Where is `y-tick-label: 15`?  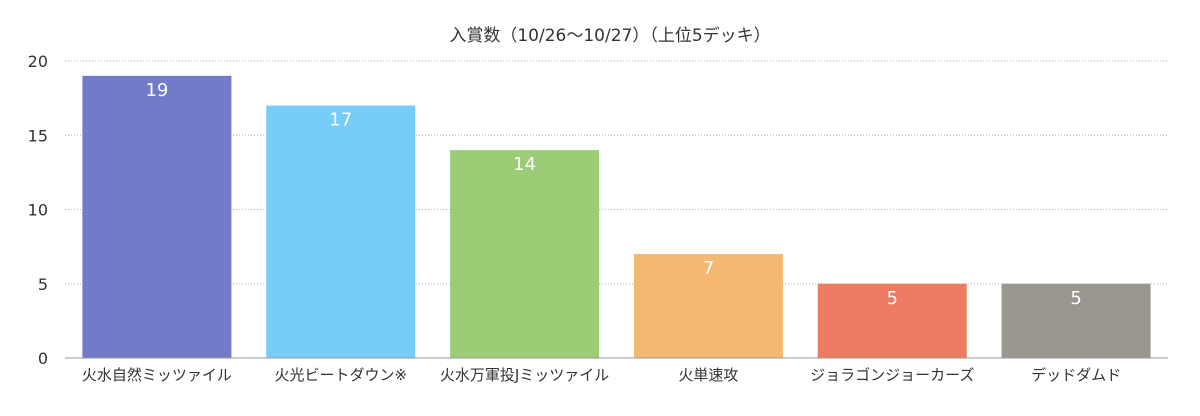
y-tick-label: 15 is located at coordinates (38, 135).